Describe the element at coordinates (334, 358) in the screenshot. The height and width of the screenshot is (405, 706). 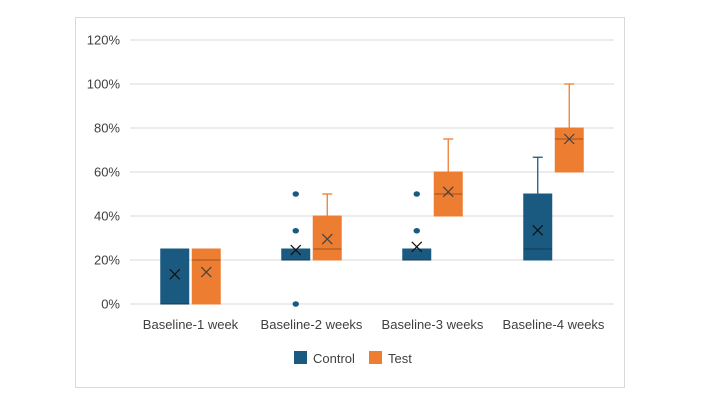
I see `legend-label: Control` at that location.